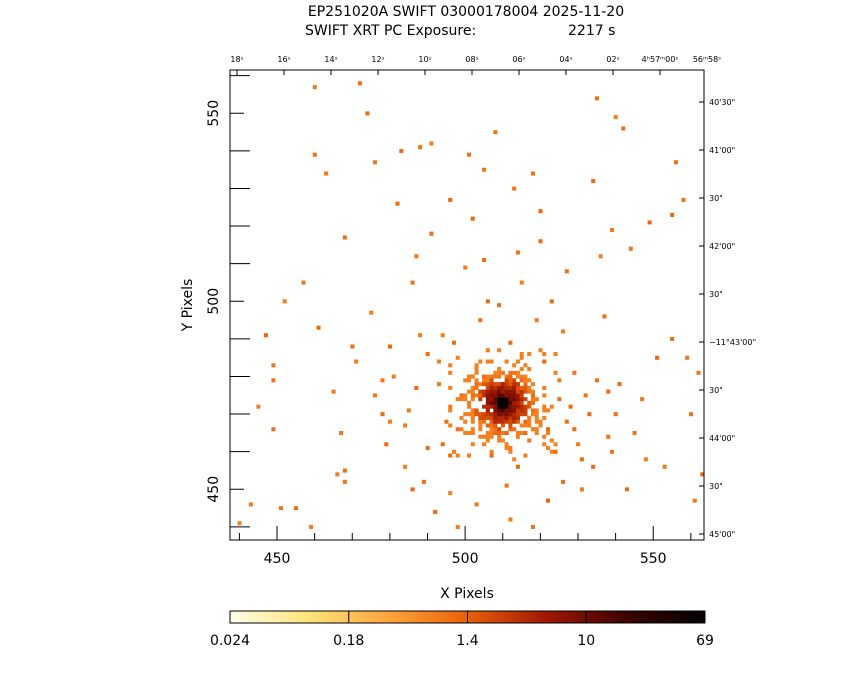  Describe the element at coordinates (214, 113) in the screenshot. I see `y-tick-label: 550` at that location.